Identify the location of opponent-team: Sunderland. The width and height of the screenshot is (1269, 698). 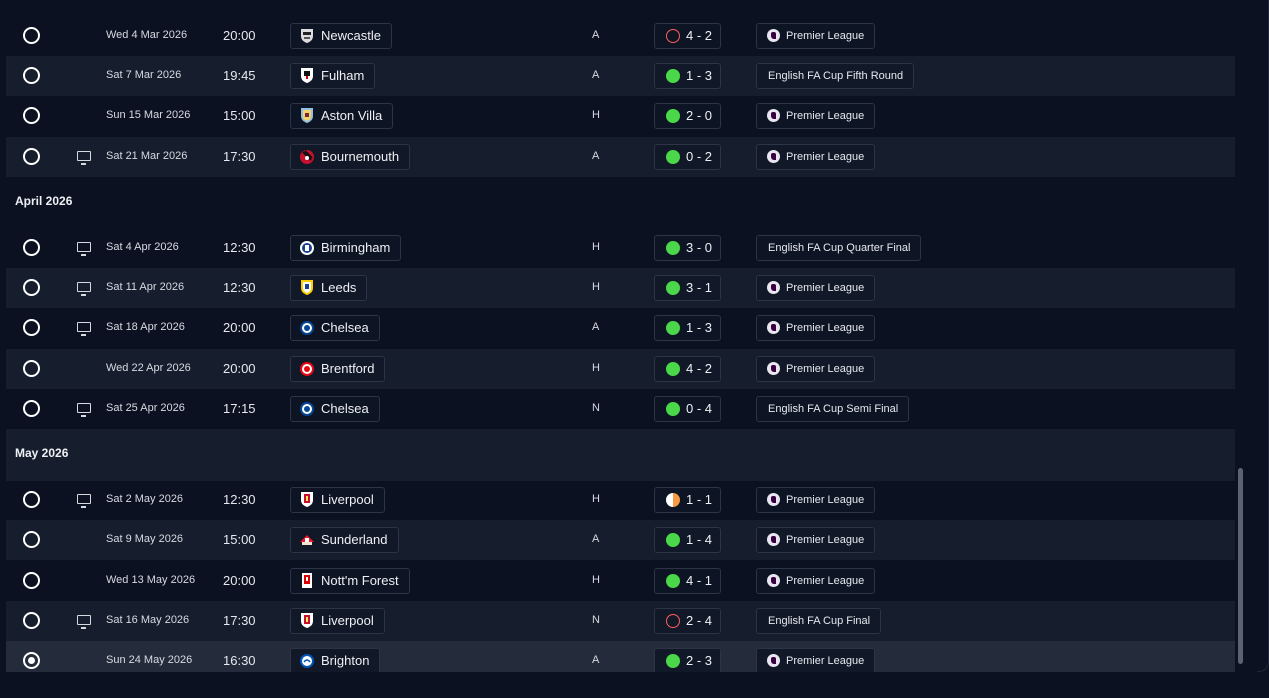
(344, 540).